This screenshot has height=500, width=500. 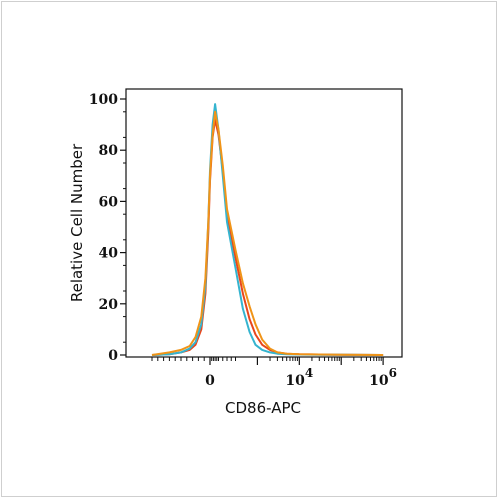 I want to click on y-axis-label: Relative Cell Number, so click(x=77, y=222).